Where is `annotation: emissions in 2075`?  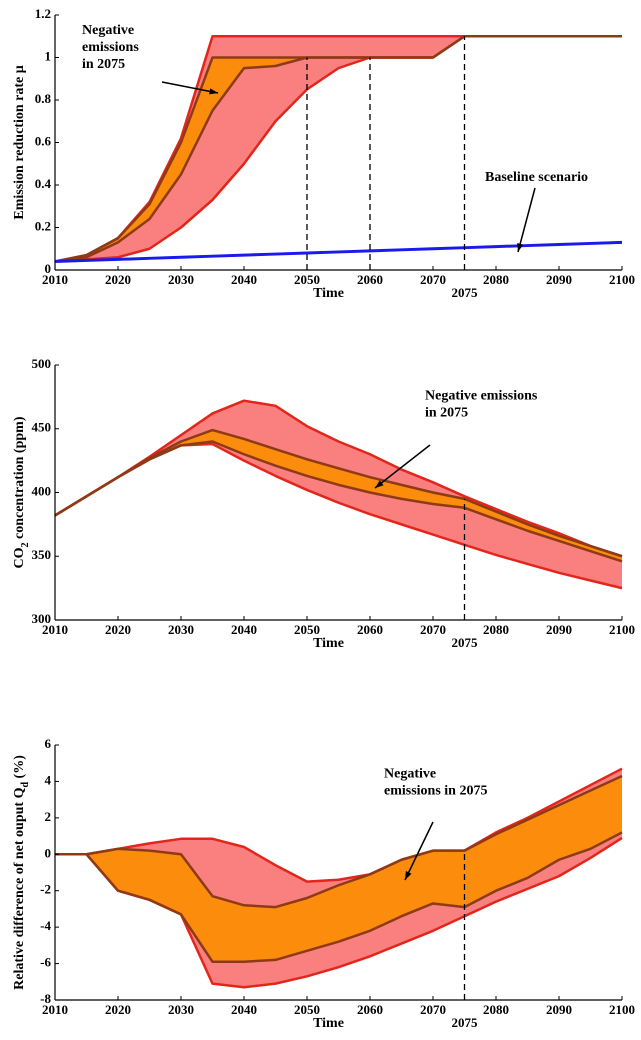 annotation: emissions in 2075 is located at coordinates (435, 791).